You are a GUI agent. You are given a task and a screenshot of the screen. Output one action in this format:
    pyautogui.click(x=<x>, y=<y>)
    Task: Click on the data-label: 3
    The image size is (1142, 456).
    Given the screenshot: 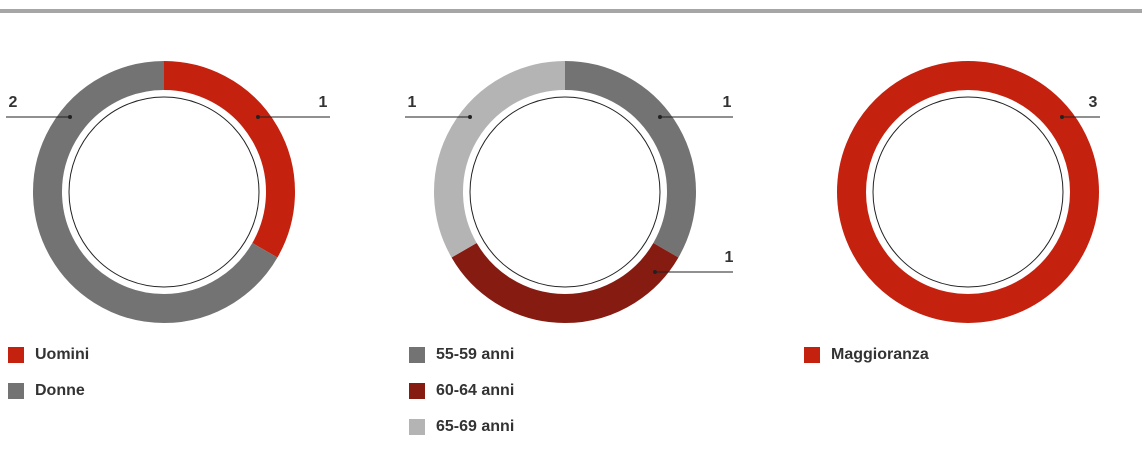 What is the action you would take?
    pyautogui.click(x=1093, y=102)
    